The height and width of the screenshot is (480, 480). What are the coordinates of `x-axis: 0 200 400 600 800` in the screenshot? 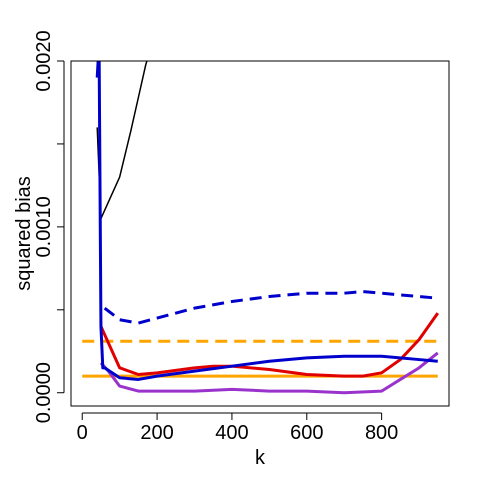 It's located at (237, 428).